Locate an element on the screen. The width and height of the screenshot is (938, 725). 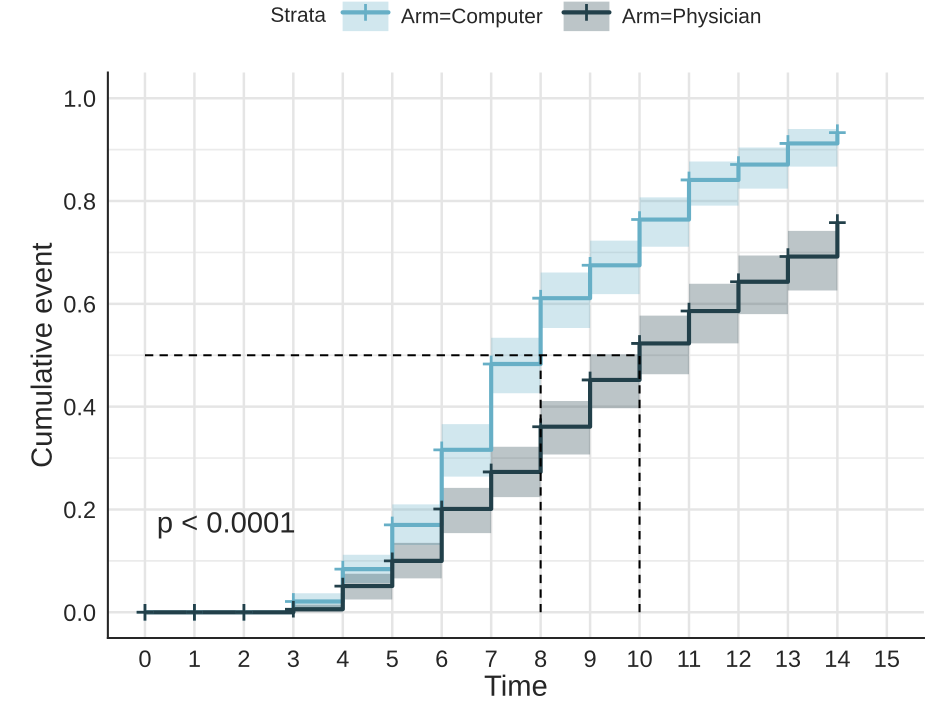
x-tick-label: 1 is located at coordinates (195, 658).